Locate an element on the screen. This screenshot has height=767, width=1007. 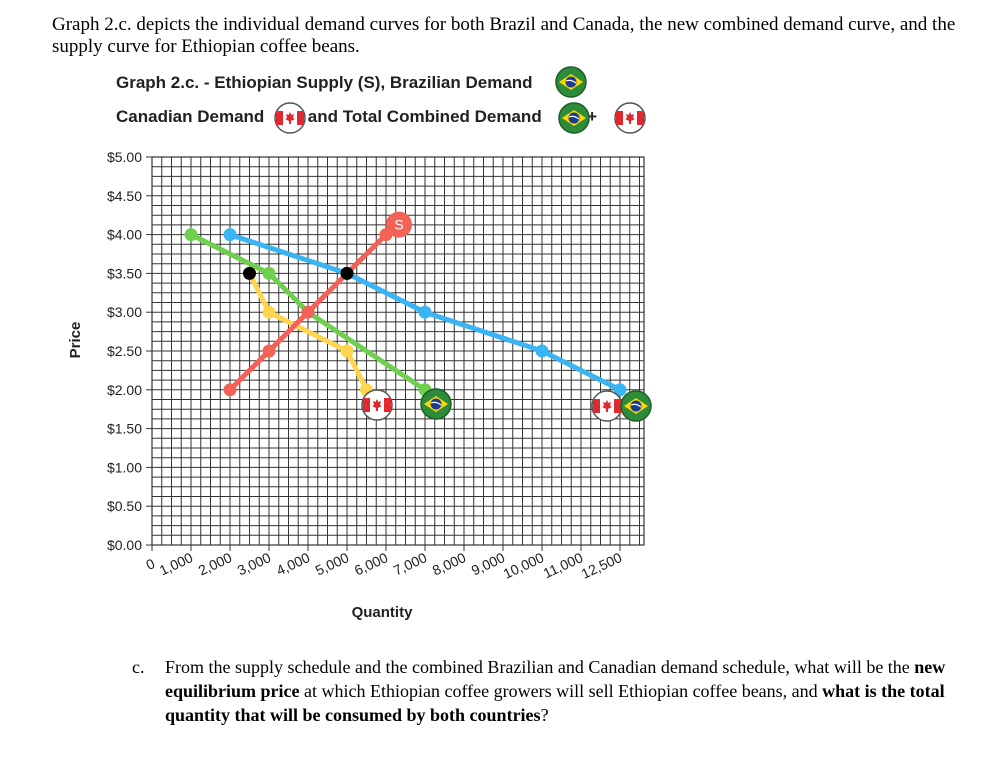
supply-label-badge is located at coordinates (399, 224).